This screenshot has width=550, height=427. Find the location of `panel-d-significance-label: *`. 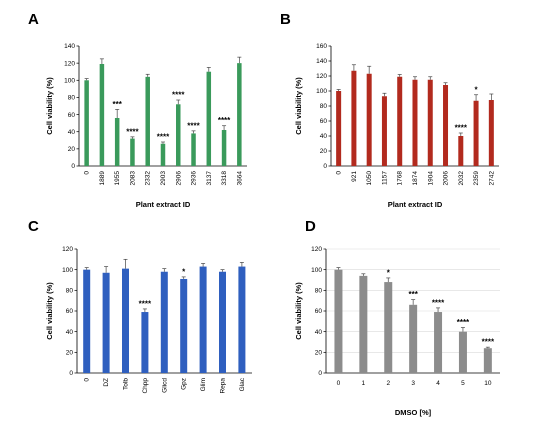

panel-d-significance-label: * is located at coordinates (389, 272).